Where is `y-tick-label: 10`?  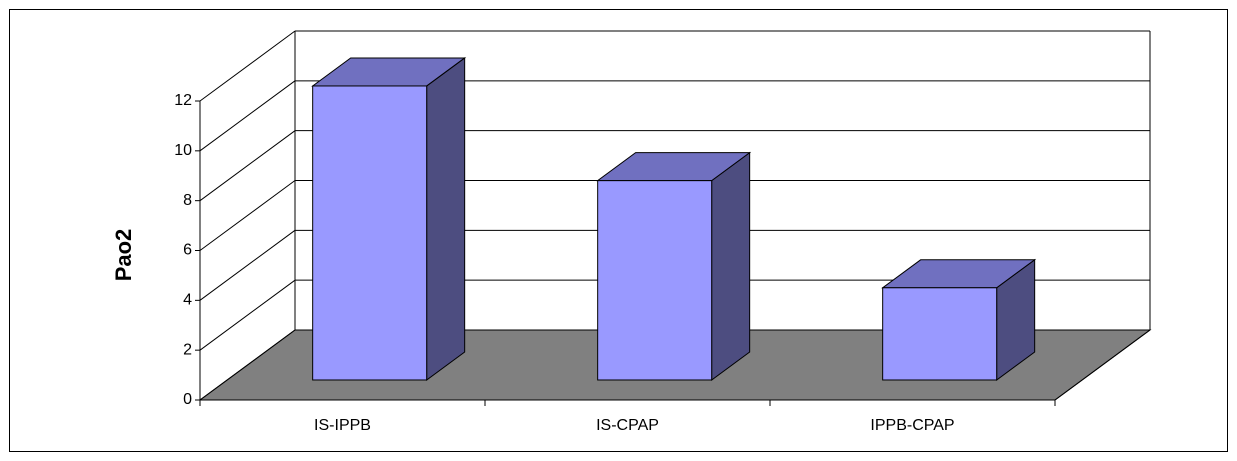 y-tick-label: 10 is located at coordinates (183, 150).